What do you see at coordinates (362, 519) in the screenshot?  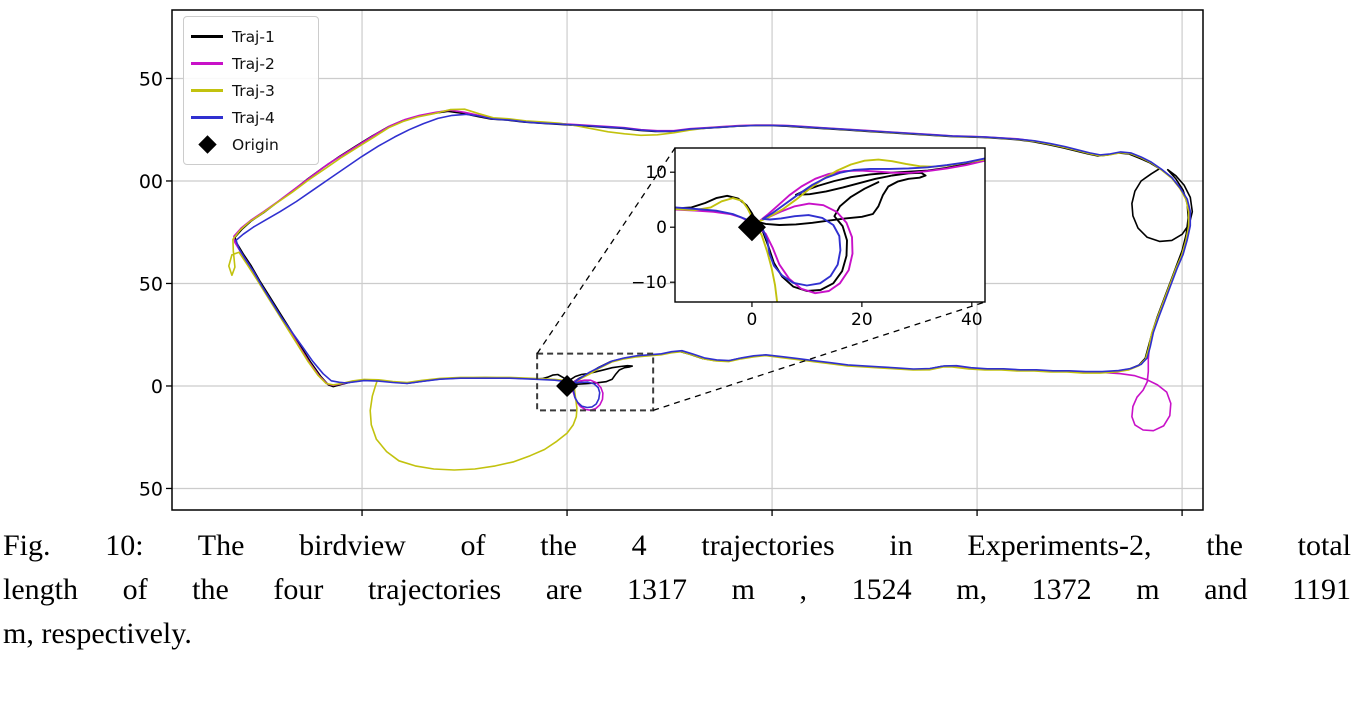 I see `x-tick-label: −100` at bounding box center [362, 519].